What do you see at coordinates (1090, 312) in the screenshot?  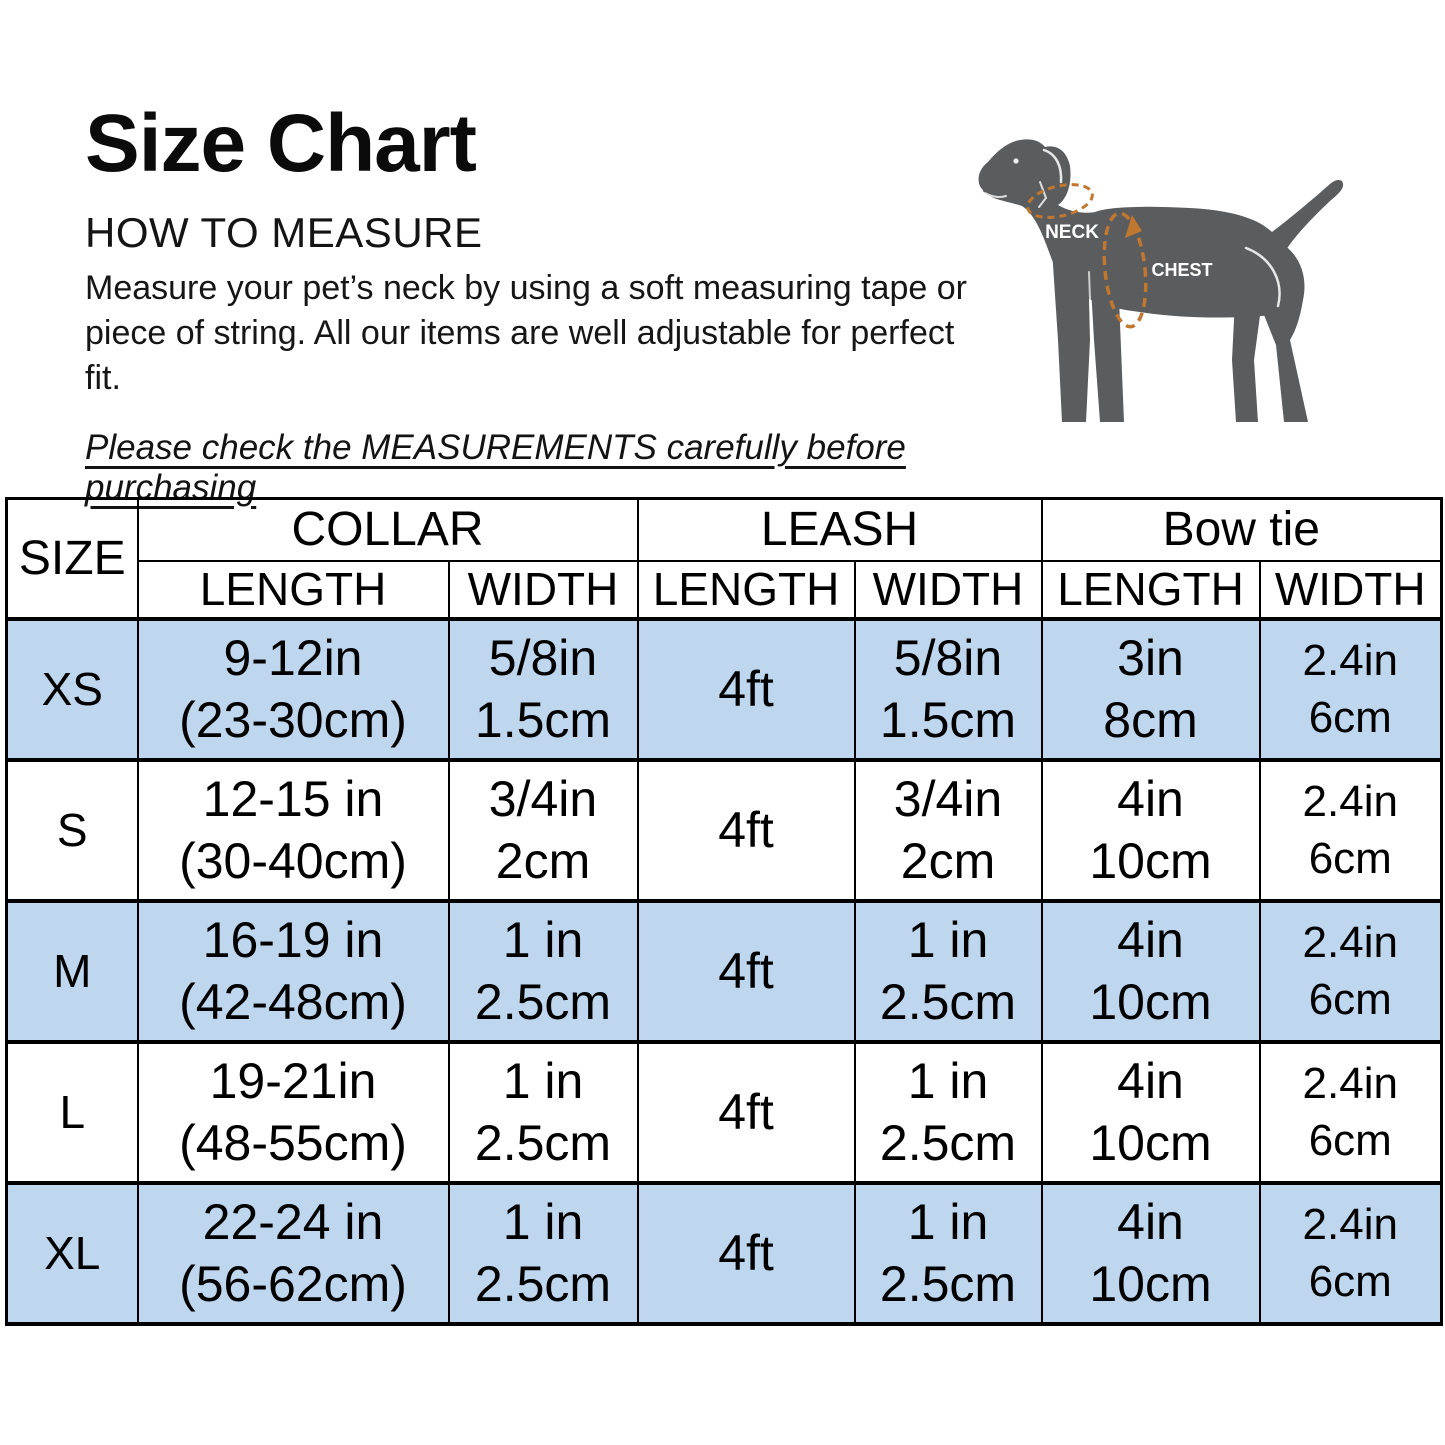 I see `dog-leg-separation-line` at bounding box center [1090, 312].